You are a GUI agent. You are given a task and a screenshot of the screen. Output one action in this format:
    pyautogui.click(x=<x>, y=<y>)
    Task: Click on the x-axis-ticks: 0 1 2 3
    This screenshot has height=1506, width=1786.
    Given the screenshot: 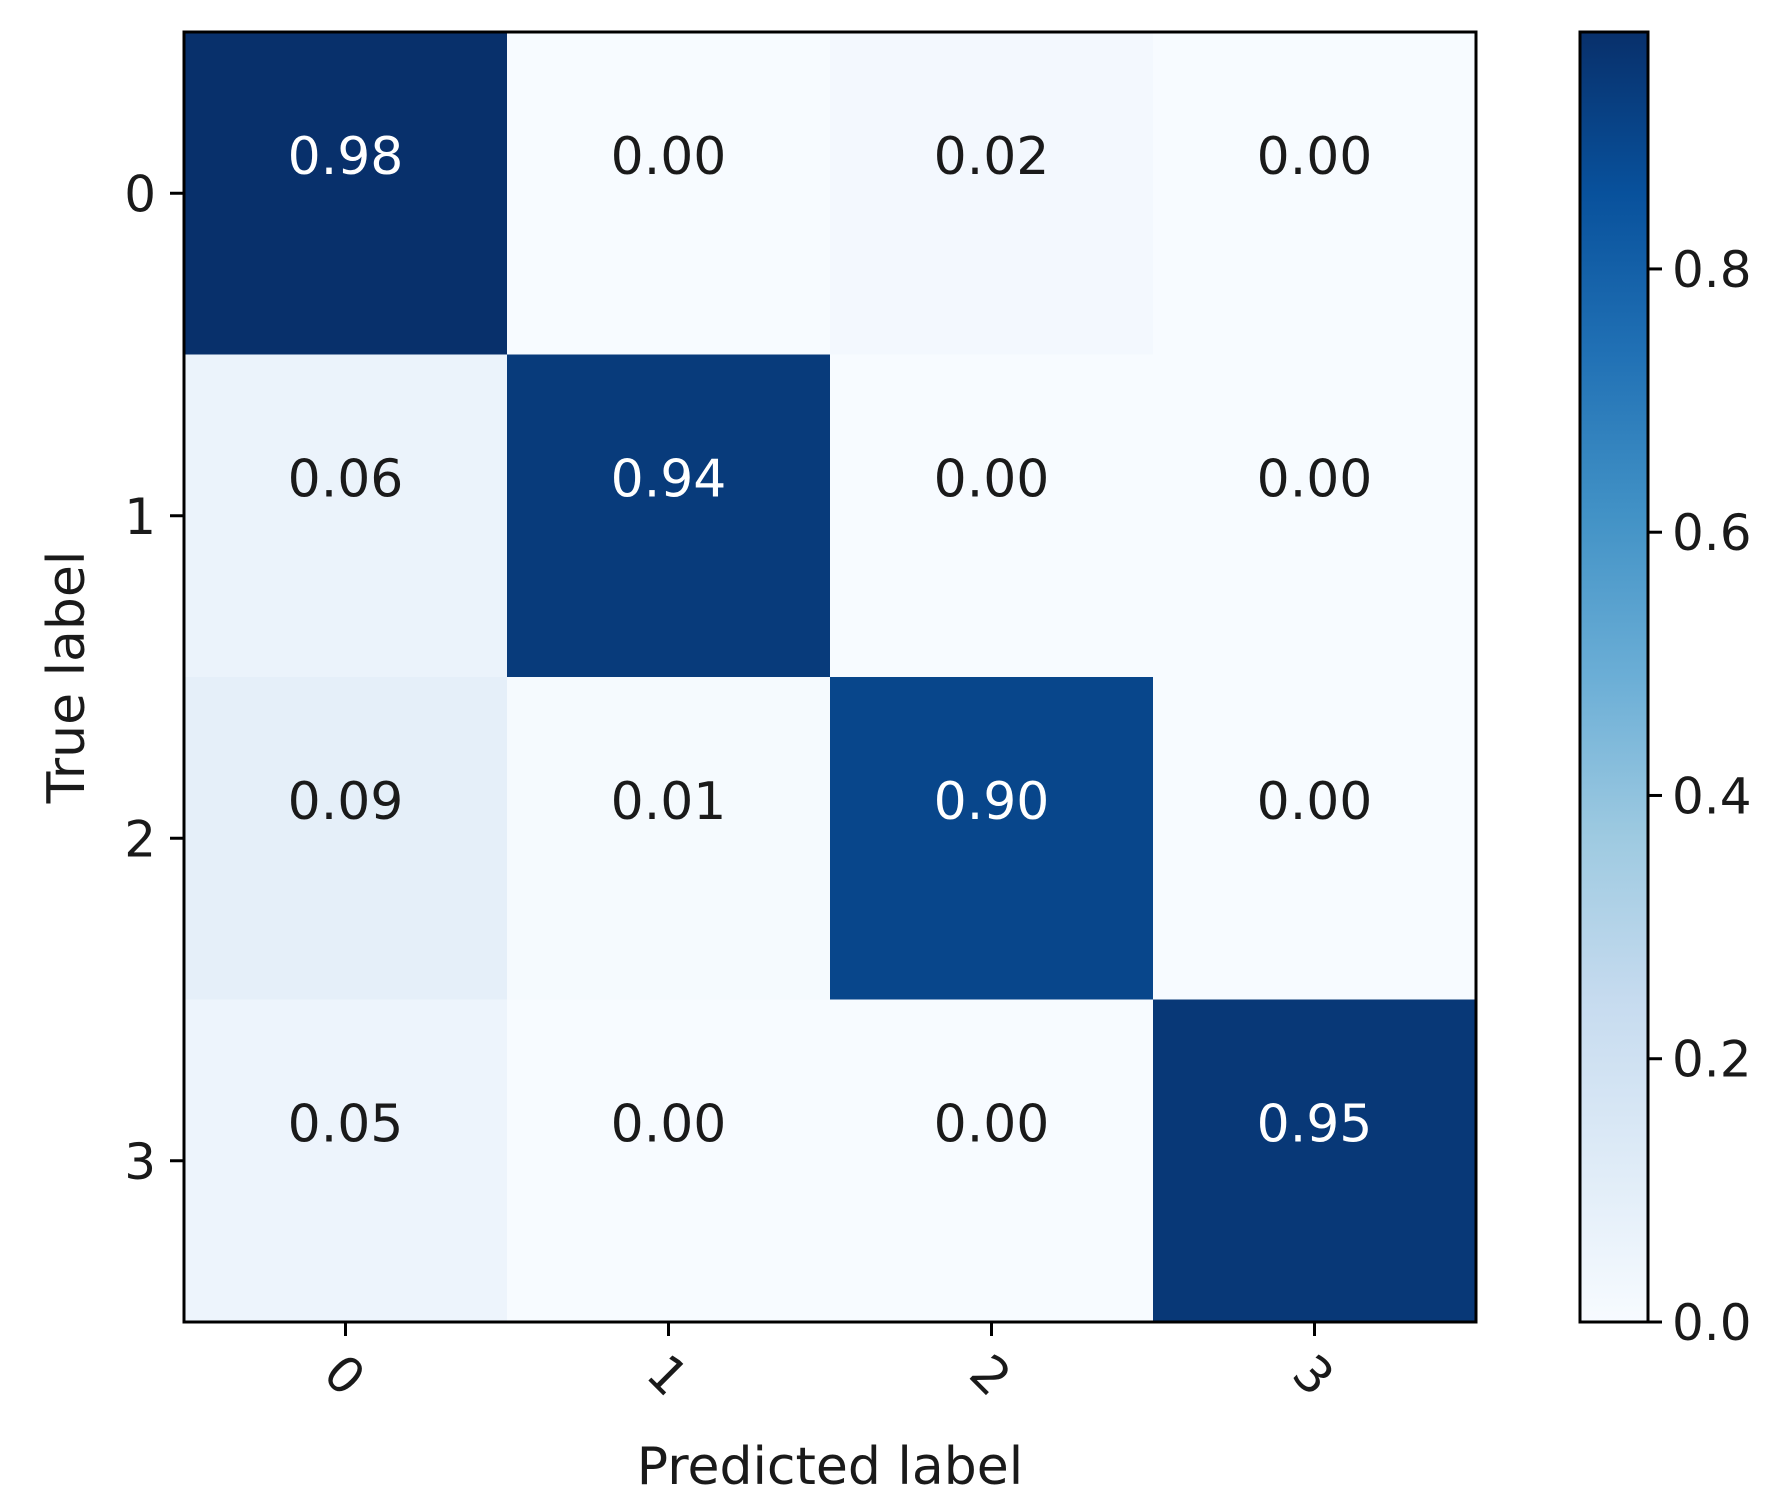 What is the action you would take?
    pyautogui.click(x=828, y=1364)
    